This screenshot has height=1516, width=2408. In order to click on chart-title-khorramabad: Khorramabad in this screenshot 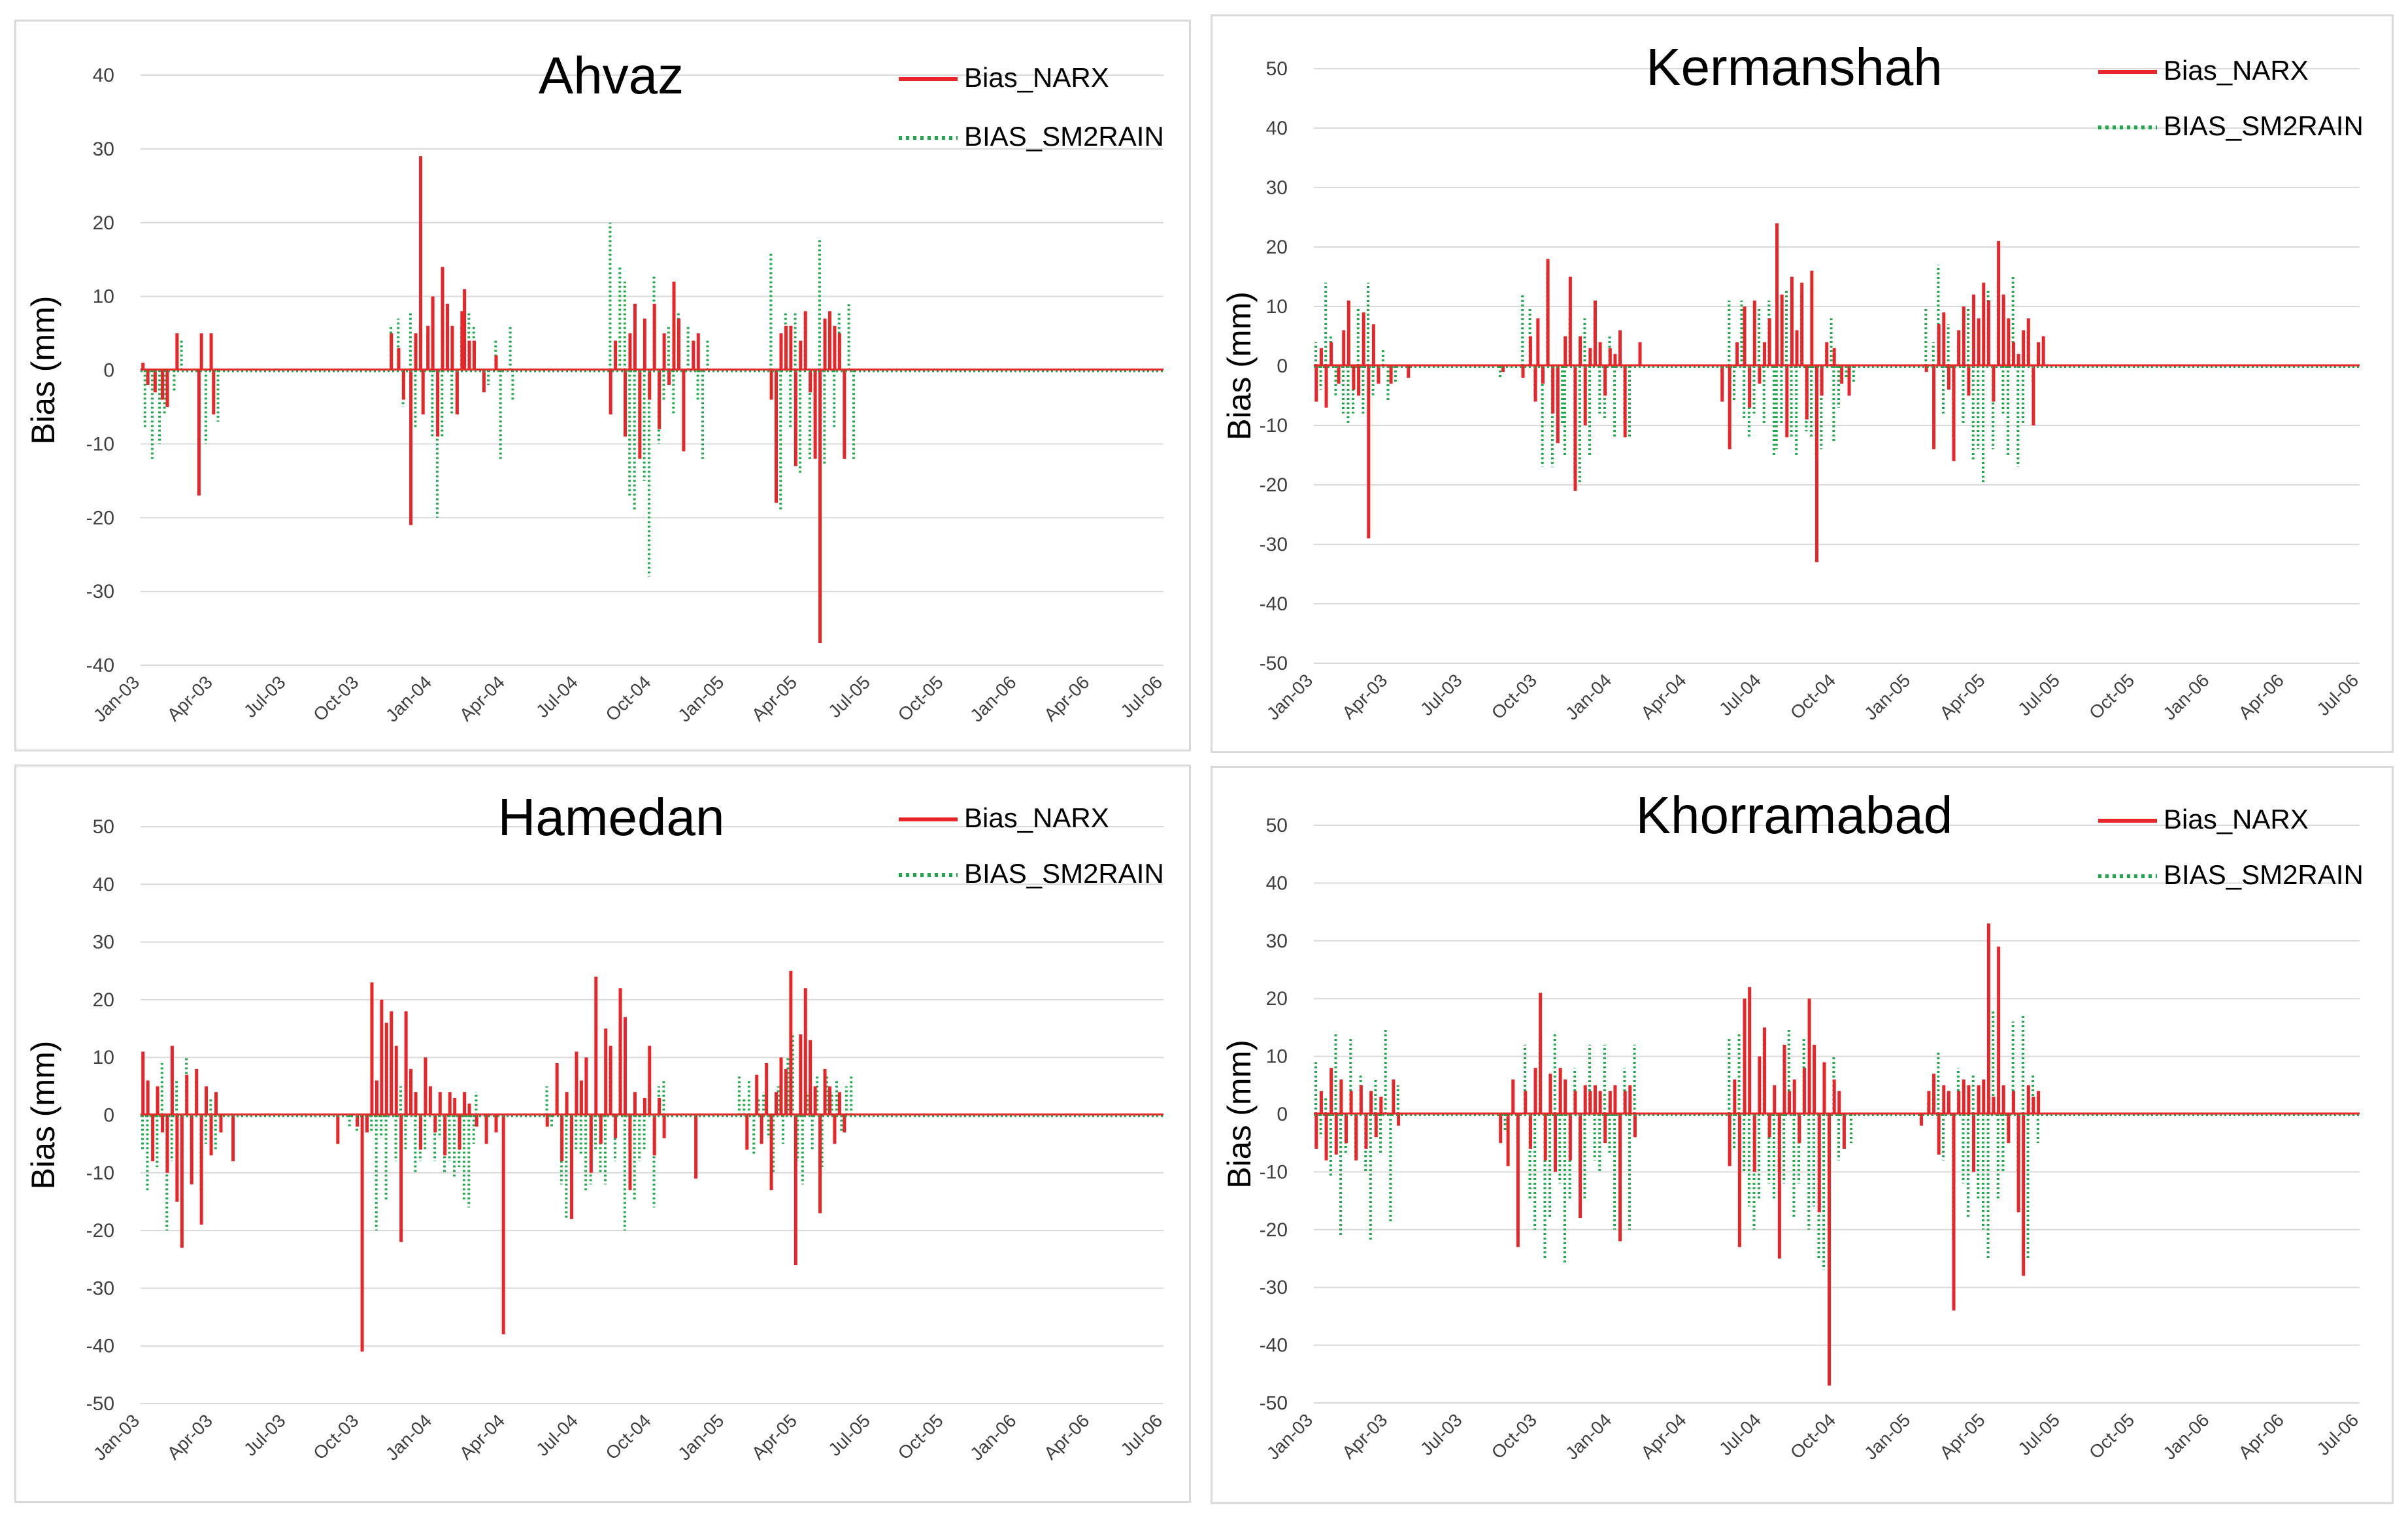, I will do `click(1794, 815)`.